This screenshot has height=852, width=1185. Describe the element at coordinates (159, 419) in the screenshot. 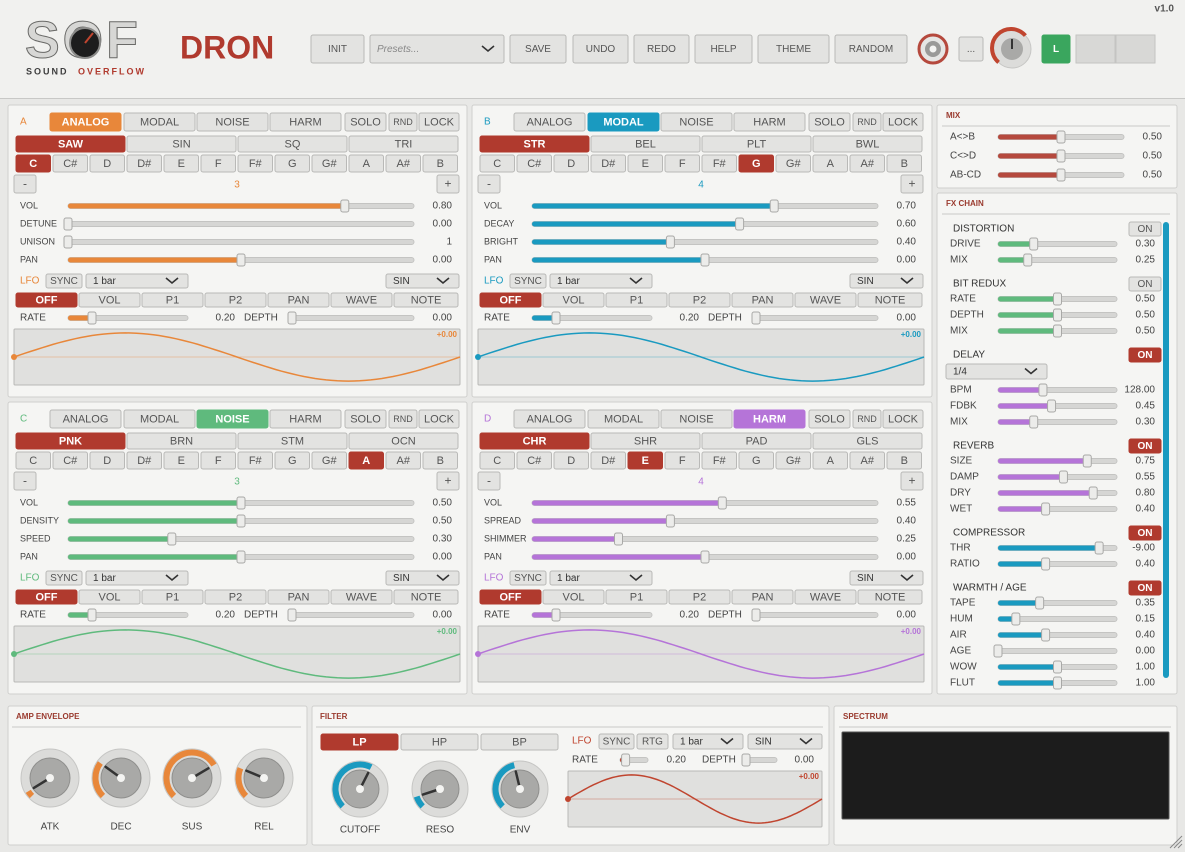

I see `engine-tab-label: MODAL` at that location.